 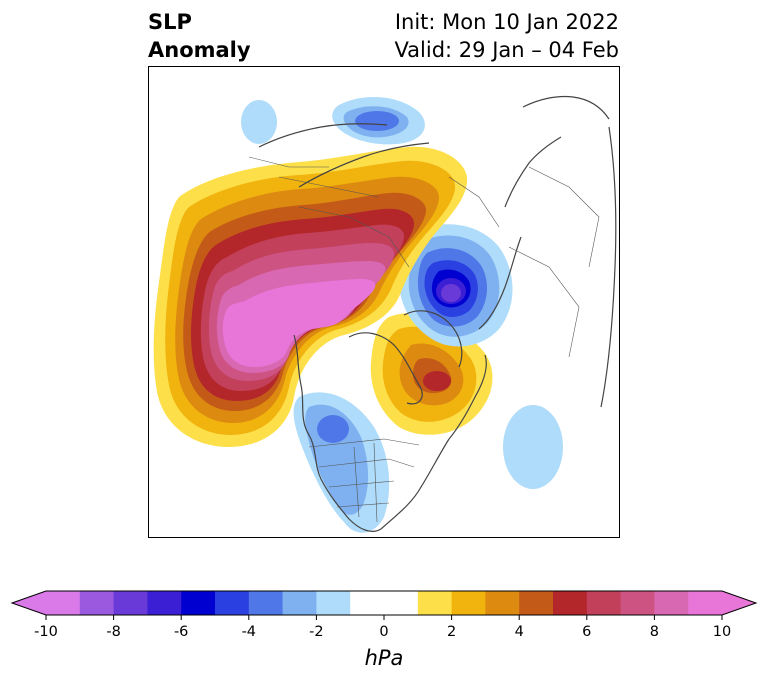 I want to click on anomaly-scandinavia-low, so click(x=455, y=285).